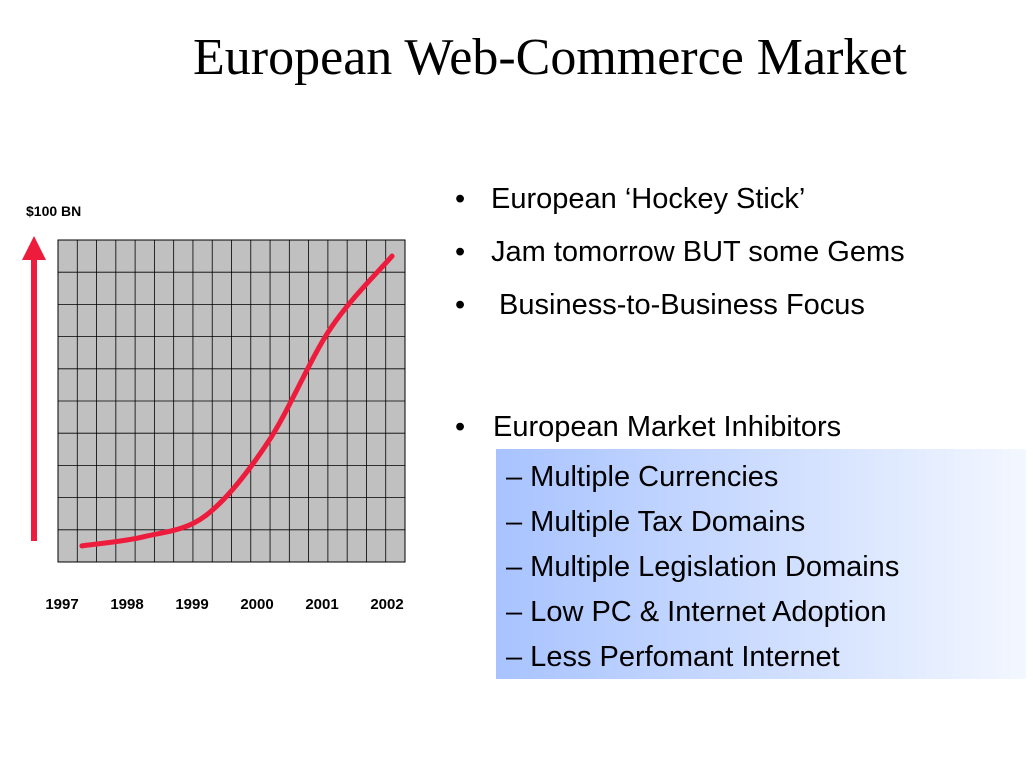 This screenshot has height=766, width=1033. I want to click on inhibitor-item: – Multiple Legislation Domains, so click(703, 567).